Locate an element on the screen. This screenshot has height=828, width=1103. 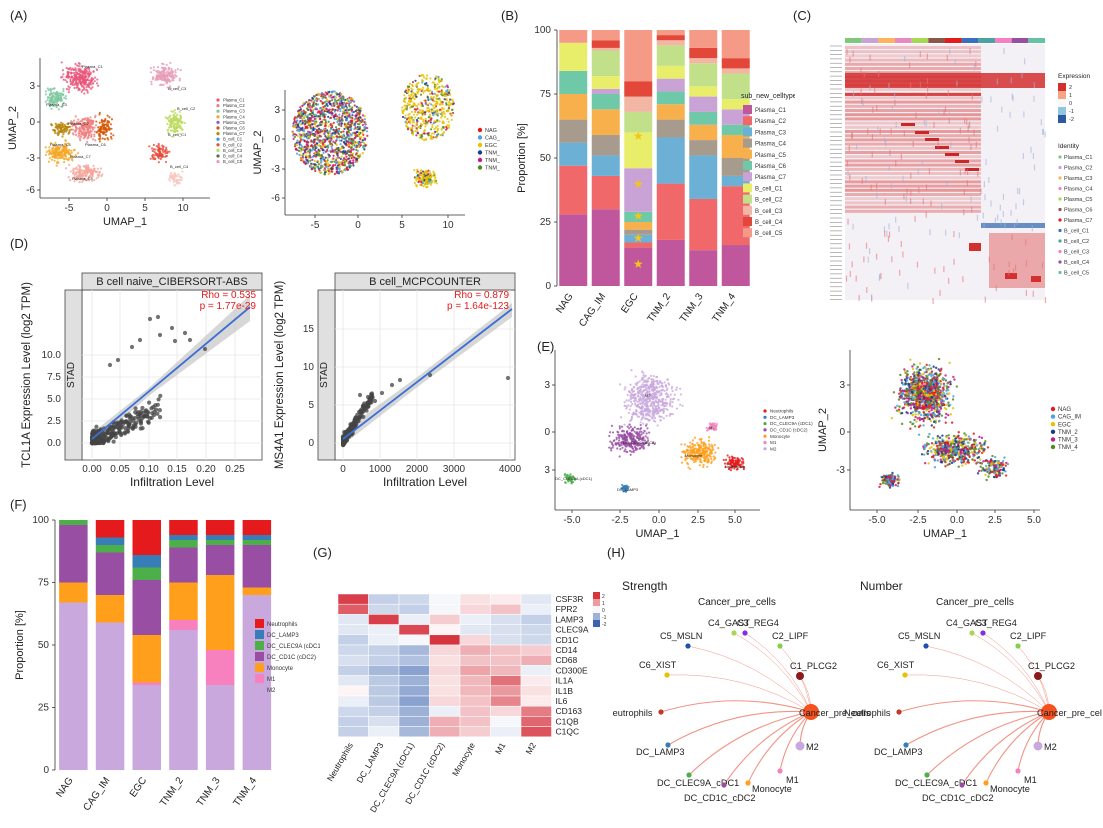
heatmap-stripe is located at coordinates (913, 110).